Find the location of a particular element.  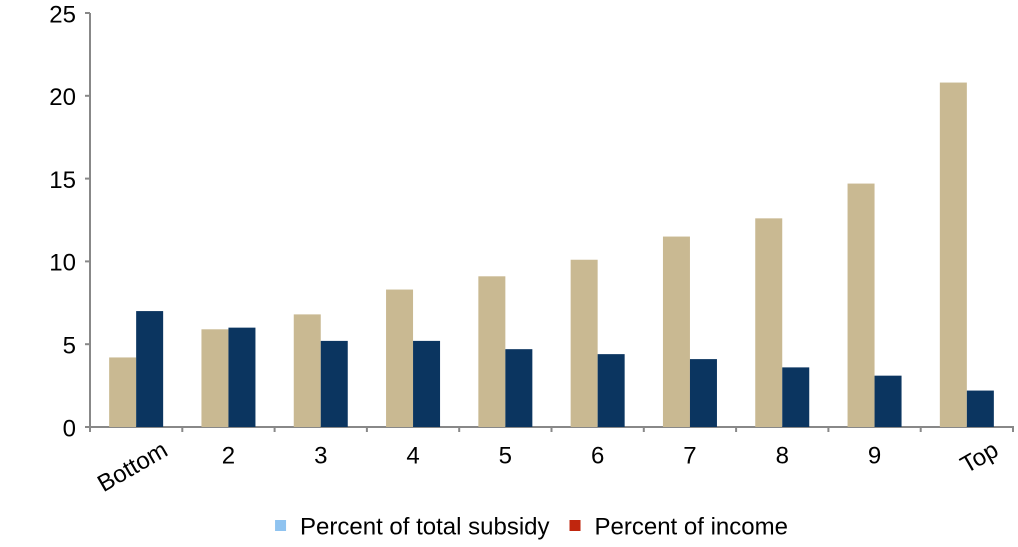

legend-label: Percent of income is located at coordinates (691, 526).